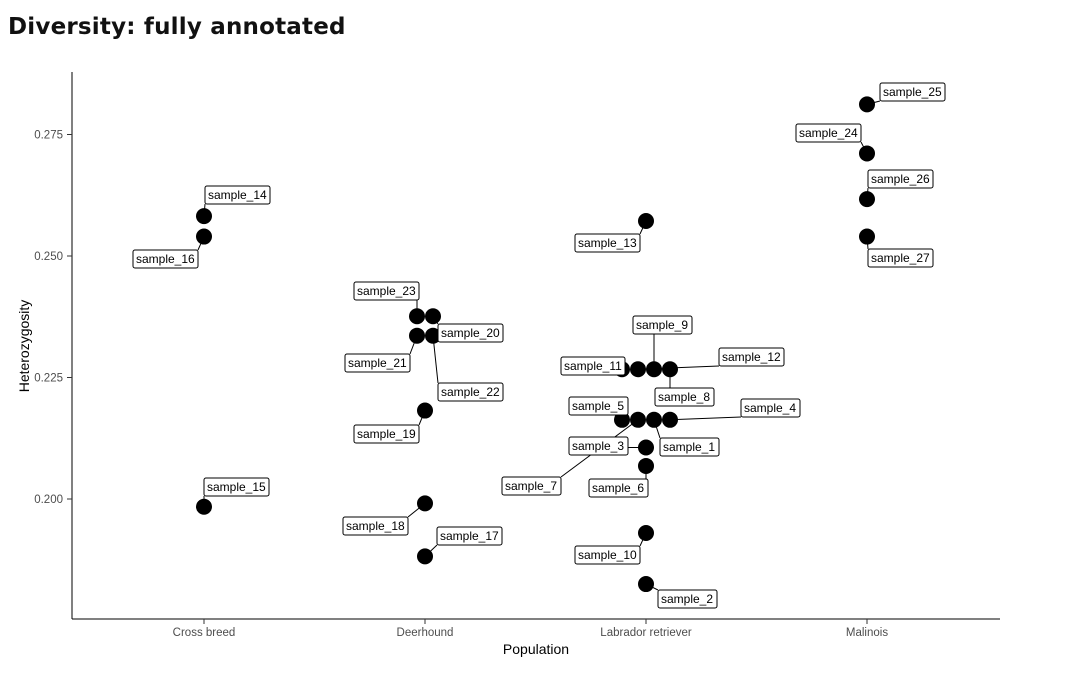 The width and height of the screenshot is (1088, 692). What do you see at coordinates (867, 633) in the screenshot?
I see `x-tick-label: Malinois` at bounding box center [867, 633].